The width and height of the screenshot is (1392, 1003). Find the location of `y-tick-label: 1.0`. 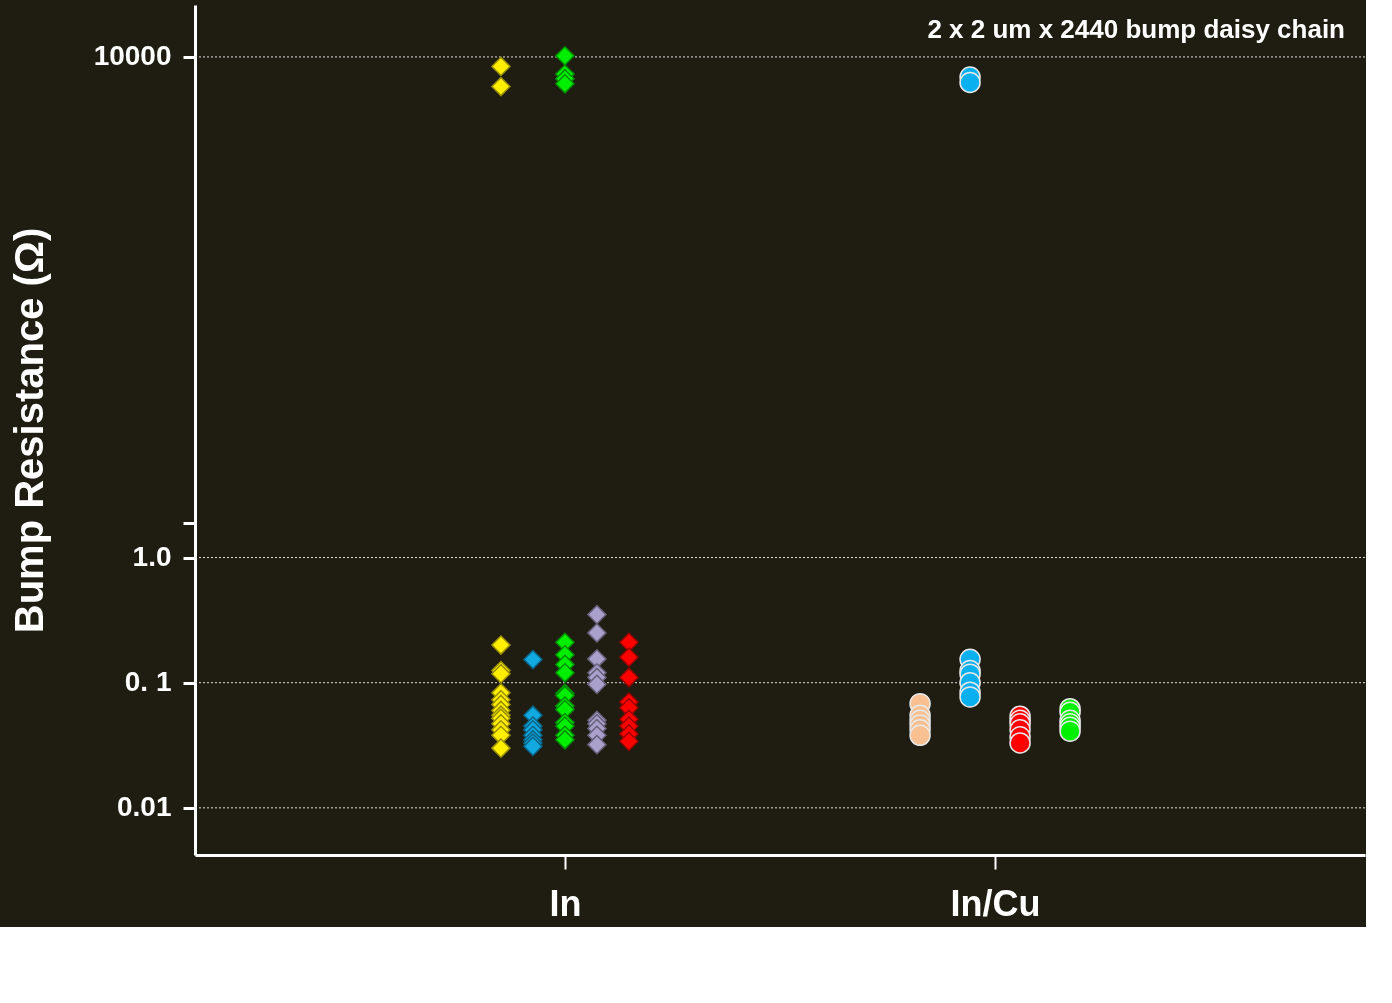

y-tick-label: 1.0 is located at coordinates (152, 557).